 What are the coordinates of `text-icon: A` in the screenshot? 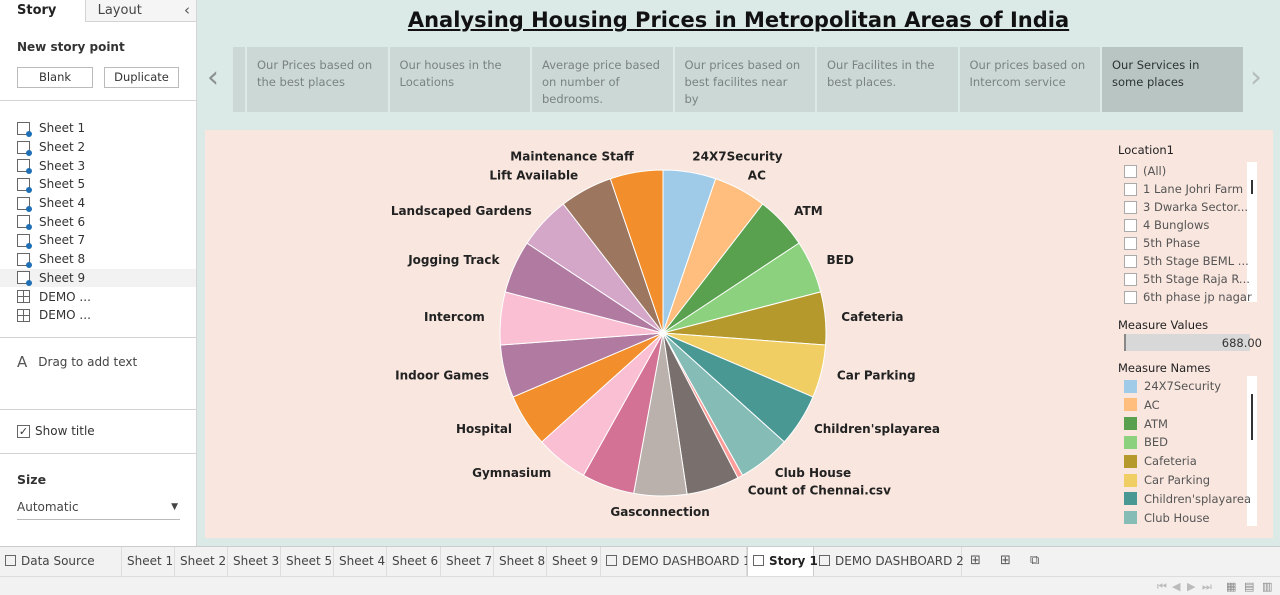 It's located at (22, 362).